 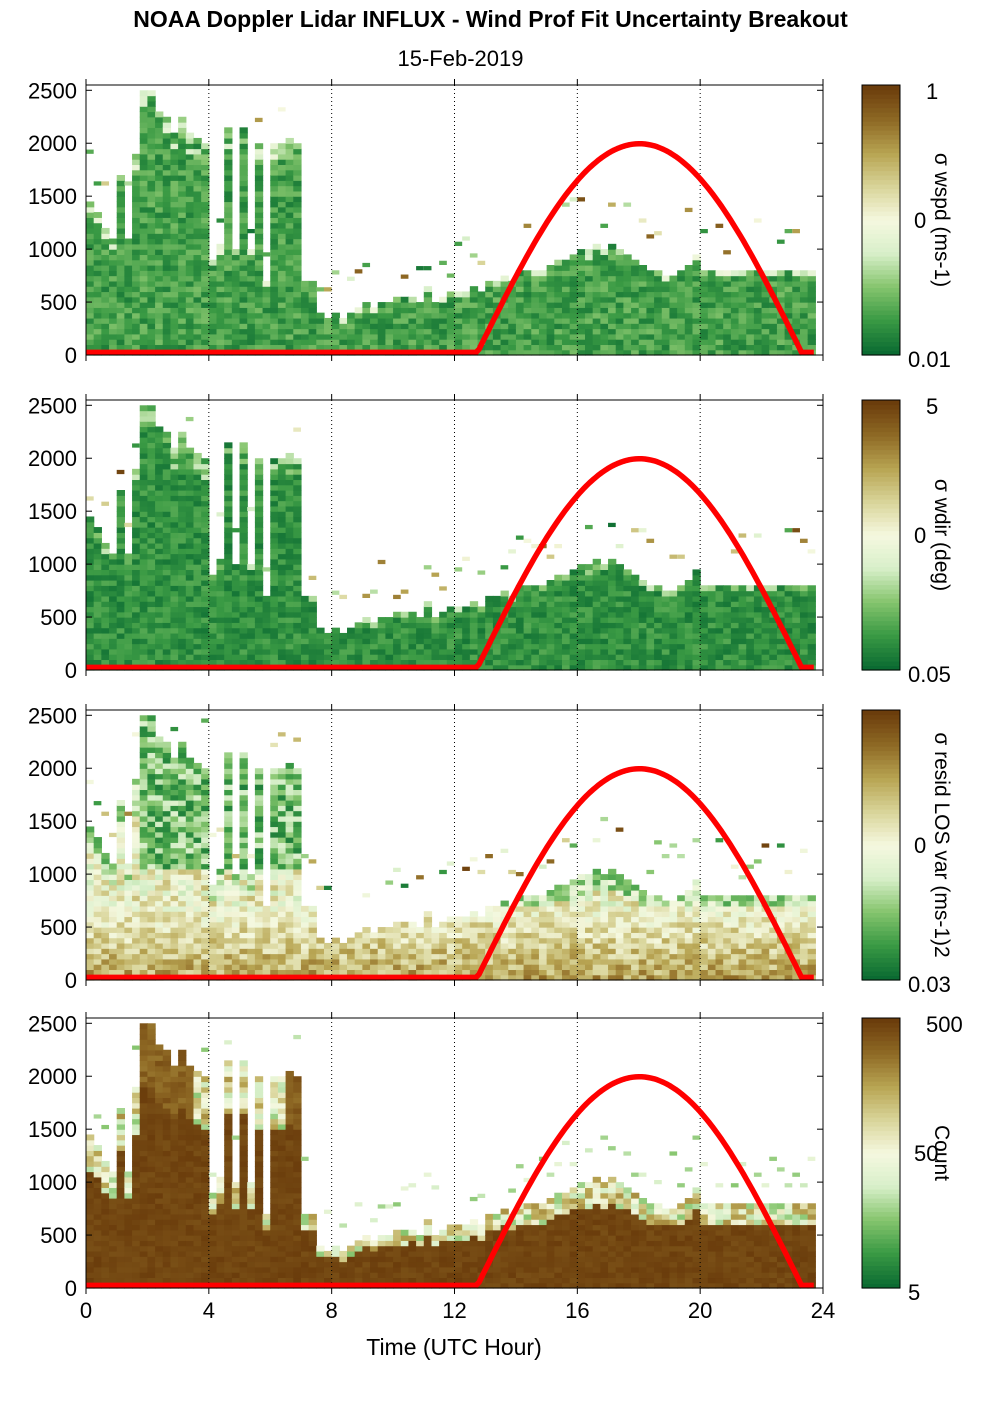 I want to click on colorbar-frame, so click(x=881, y=220).